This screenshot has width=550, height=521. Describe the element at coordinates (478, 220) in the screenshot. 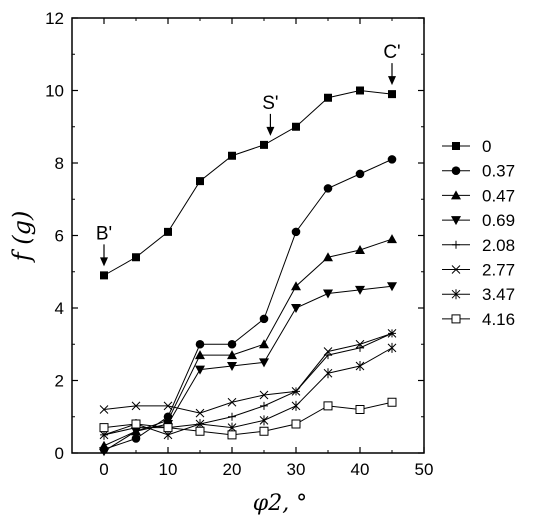

I see `legend-item: 0.69` at that location.